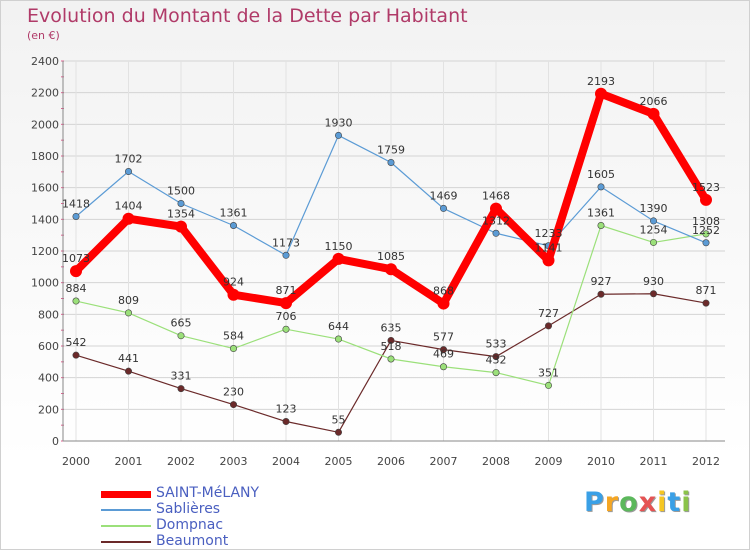  I want to click on data-label: 542, so click(76, 342).